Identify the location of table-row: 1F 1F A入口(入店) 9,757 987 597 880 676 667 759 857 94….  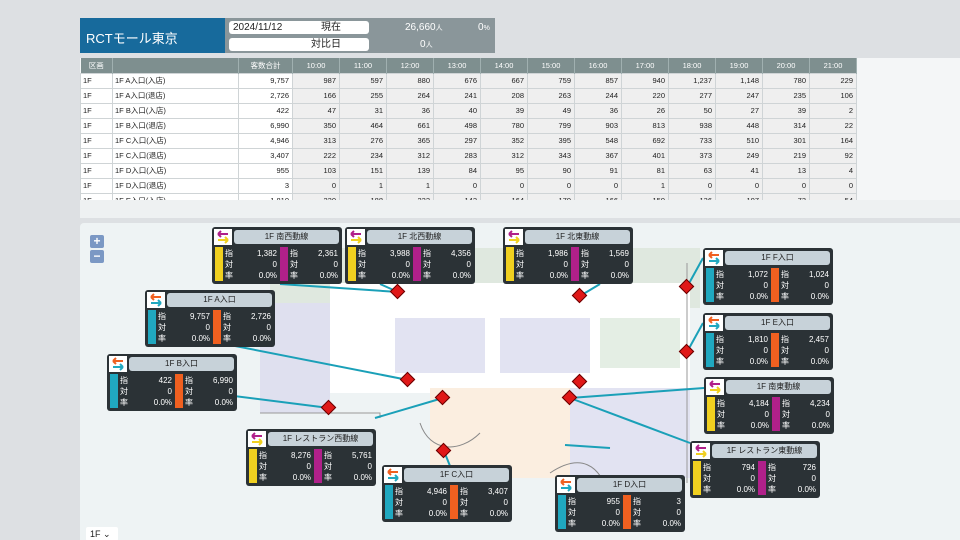
(468, 80).